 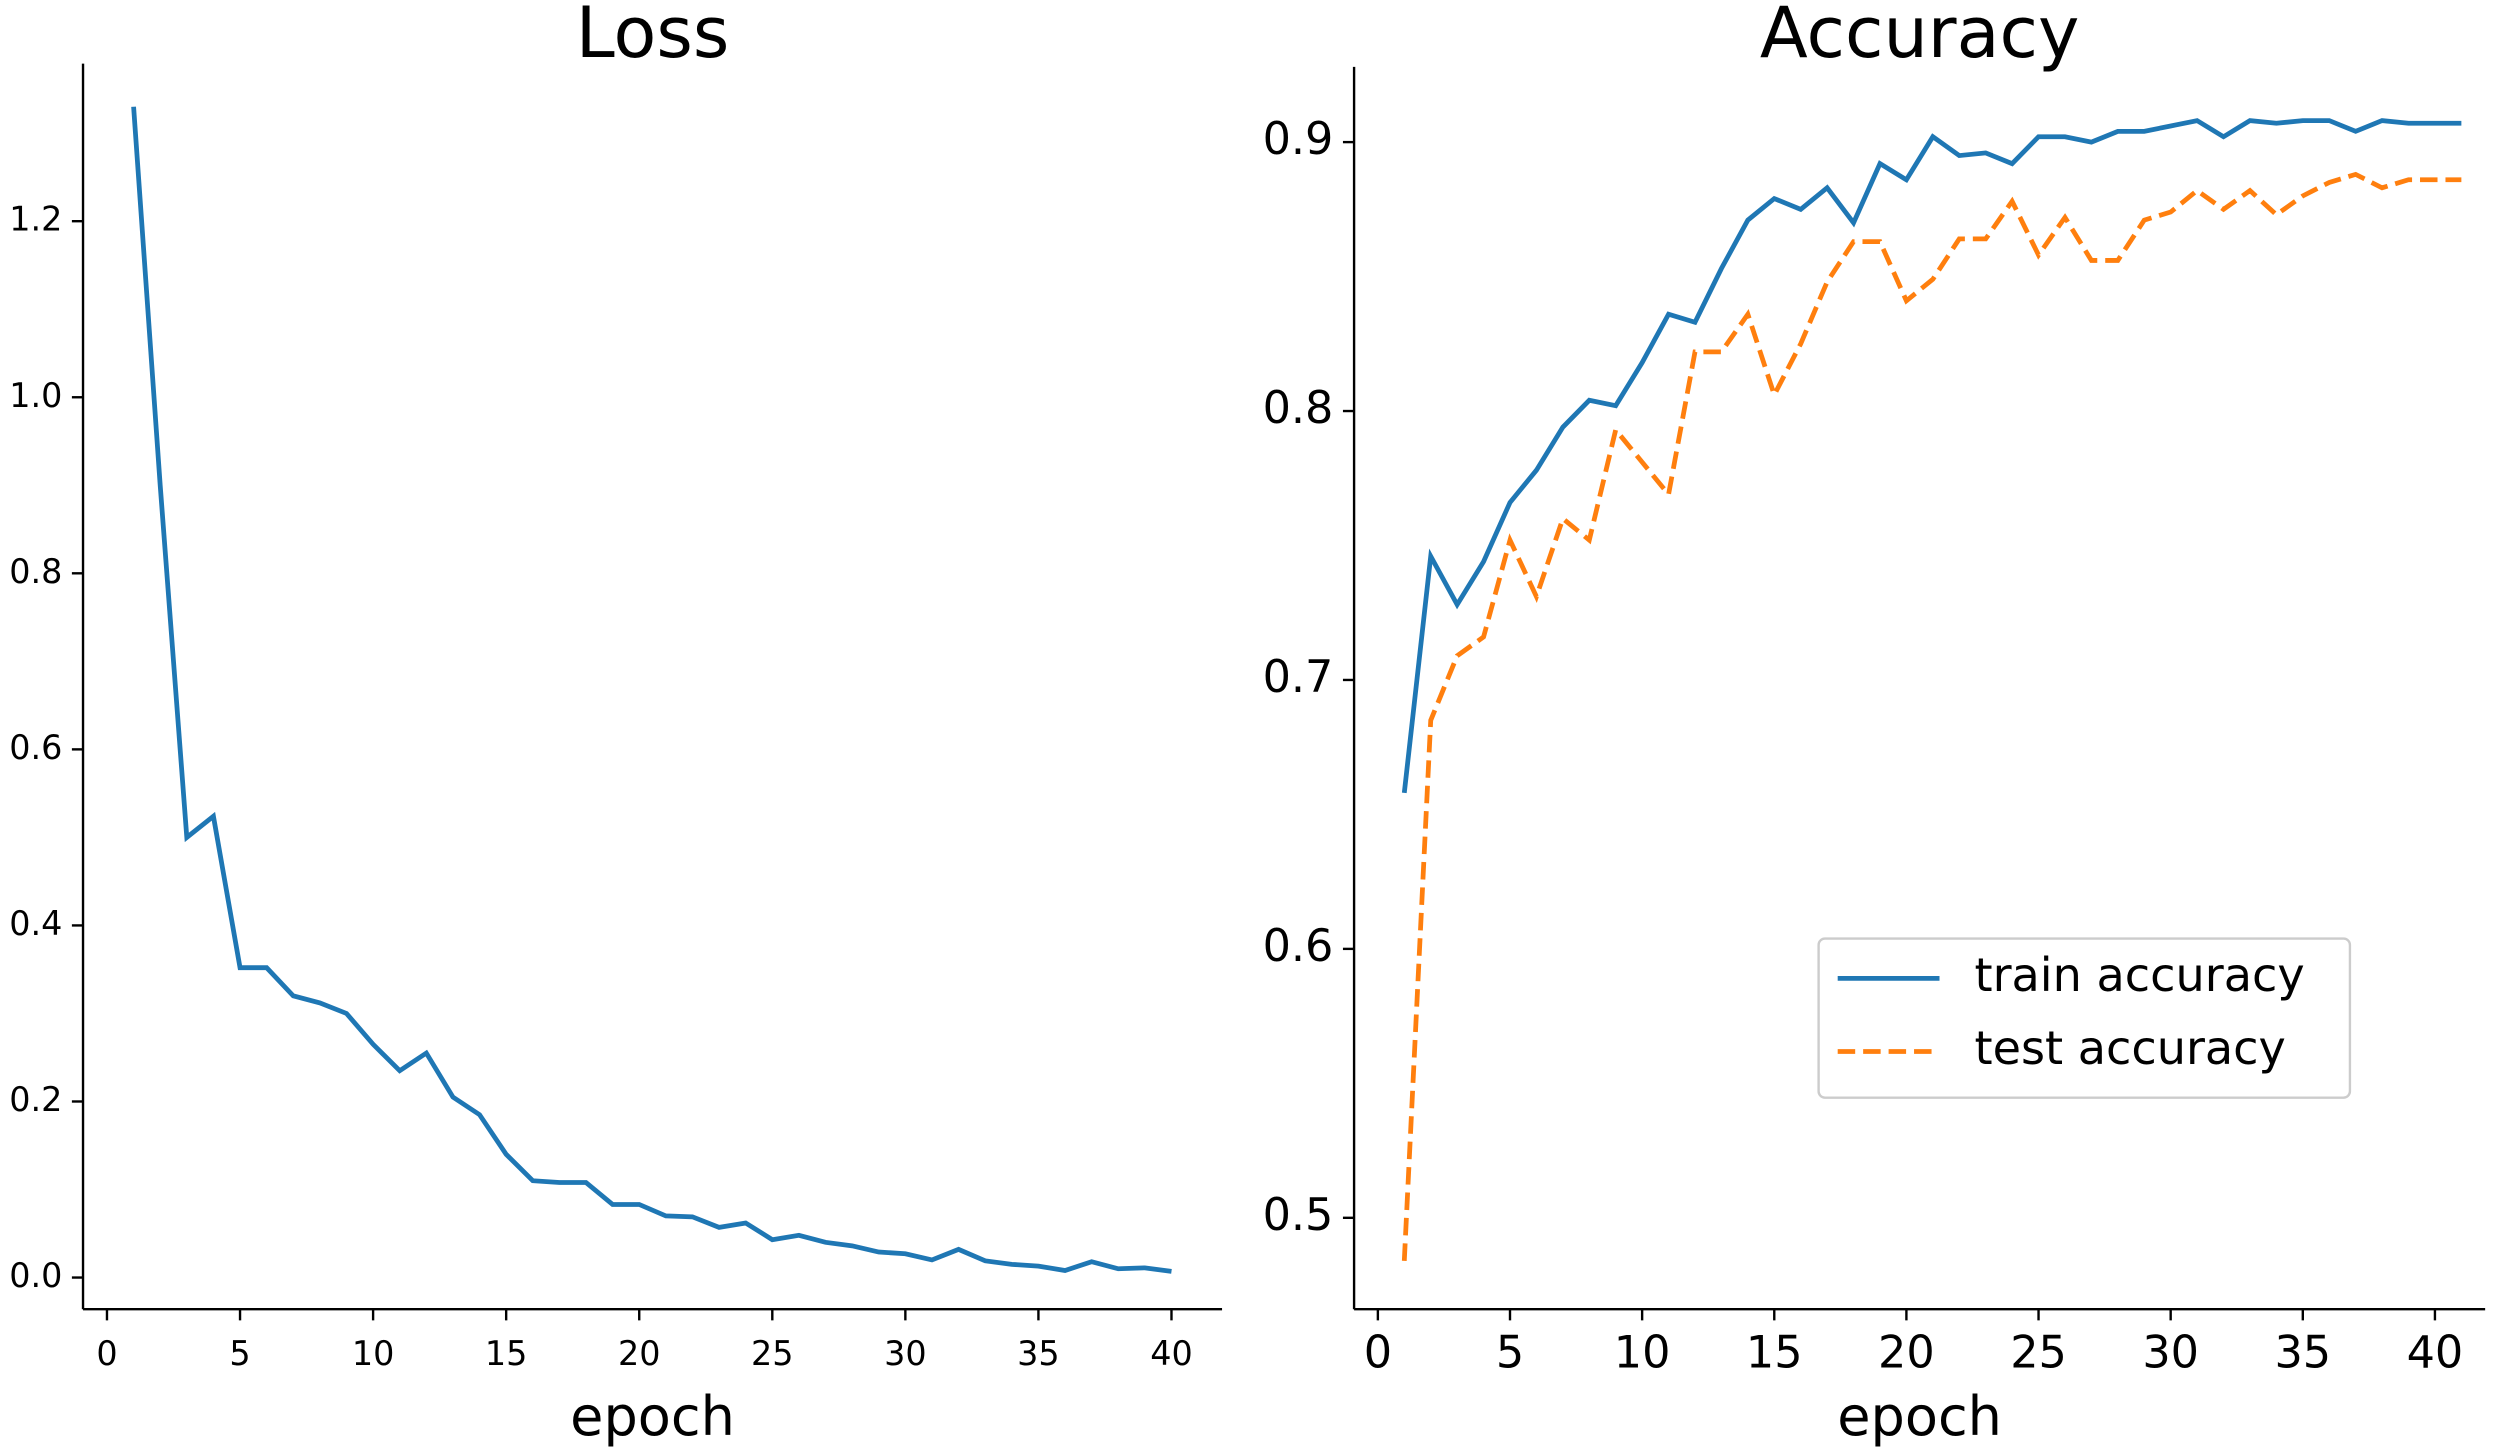 I want to click on y-tick-label: 0.5, so click(x=1298, y=1215).